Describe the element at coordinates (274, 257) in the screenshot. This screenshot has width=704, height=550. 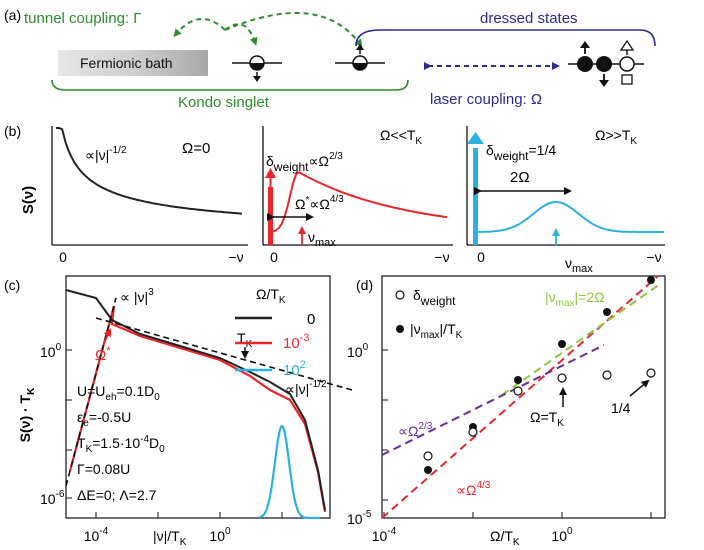
I see `b2-tick-zero: 0` at that location.